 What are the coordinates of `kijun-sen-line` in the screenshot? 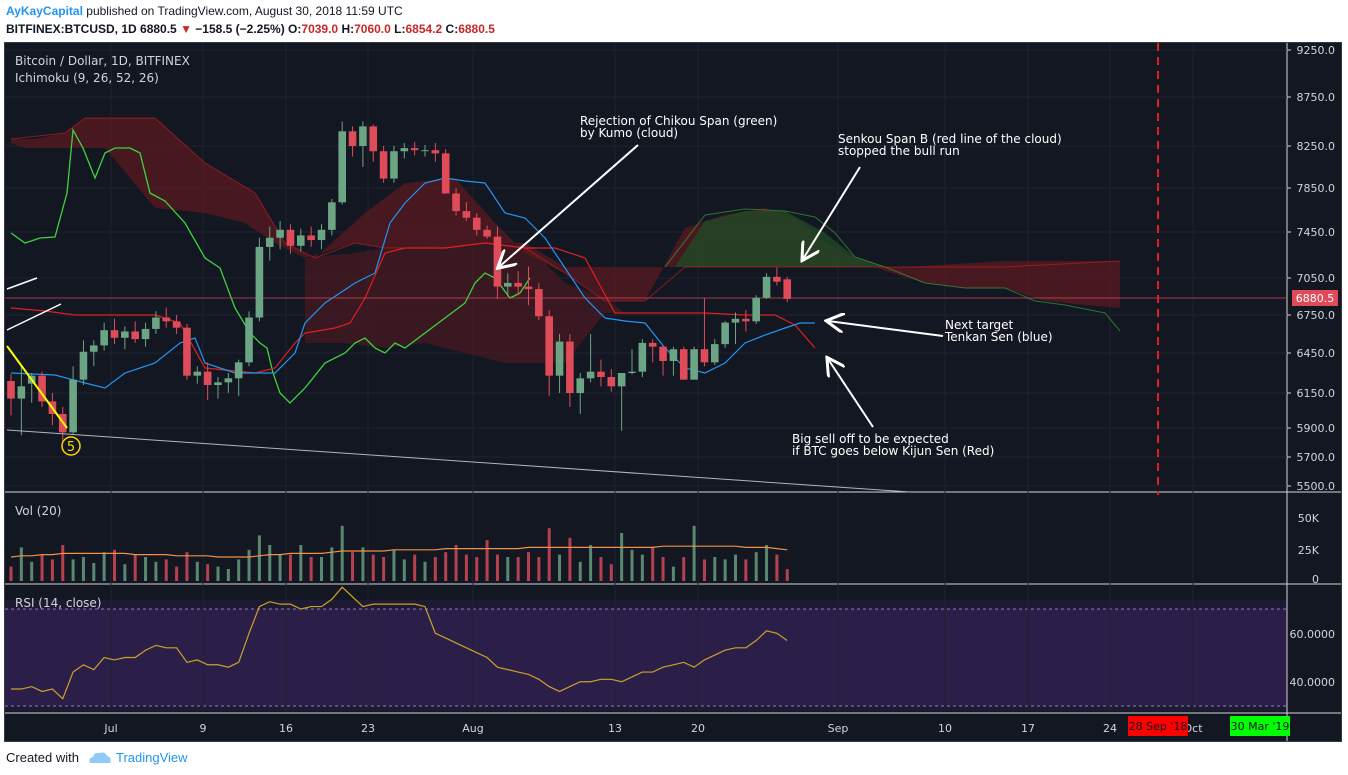 It's located at (413, 308).